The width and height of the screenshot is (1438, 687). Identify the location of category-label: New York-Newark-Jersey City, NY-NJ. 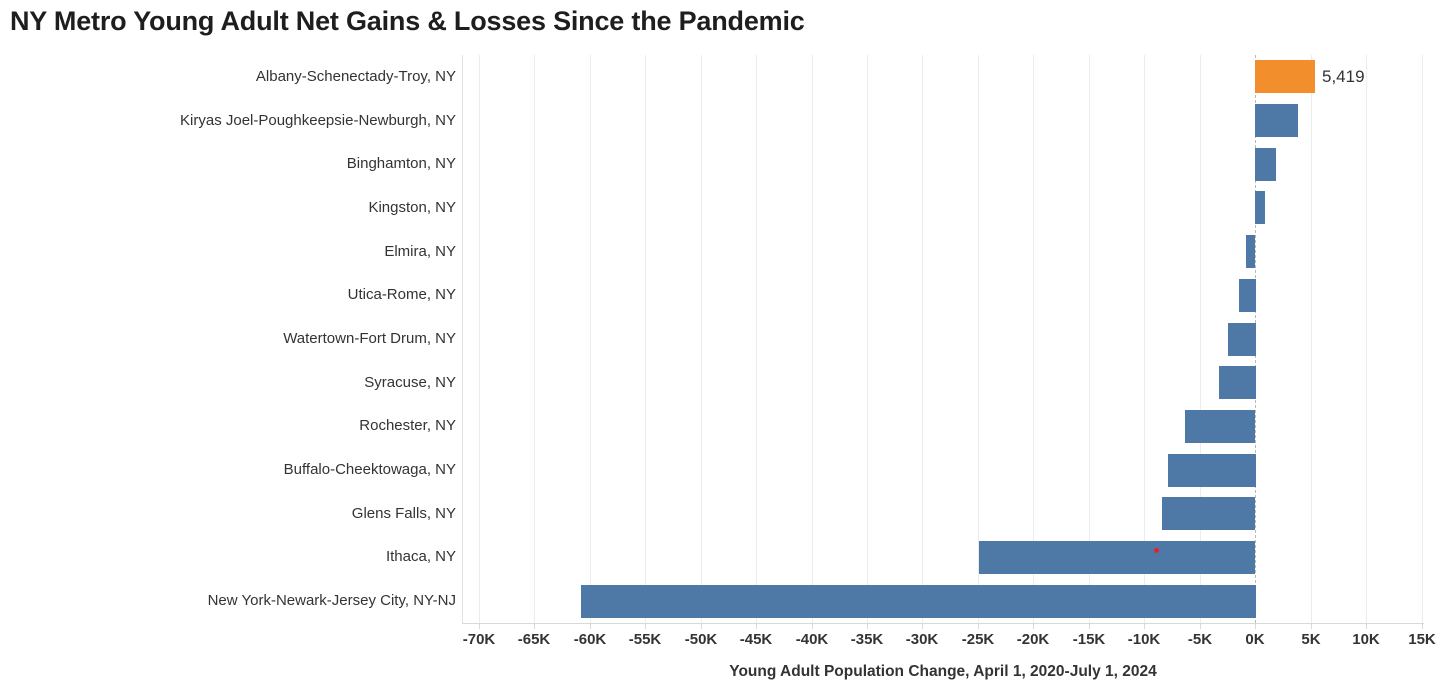
(331, 600).